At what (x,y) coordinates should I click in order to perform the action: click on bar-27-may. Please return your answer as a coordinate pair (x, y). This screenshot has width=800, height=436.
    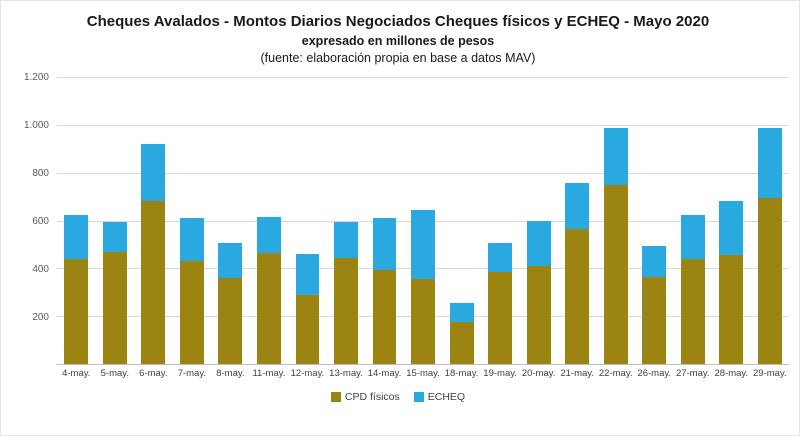
    Looking at the image, I should click on (693, 220).